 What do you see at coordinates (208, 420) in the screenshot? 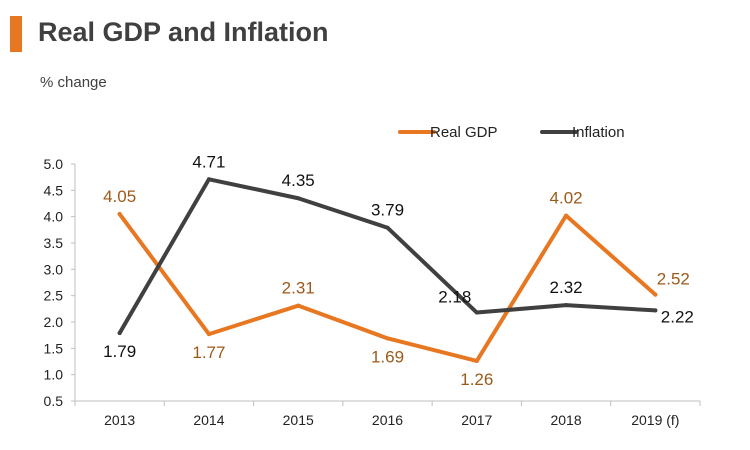
I see `x-tick-label: 2014` at bounding box center [208, 420].